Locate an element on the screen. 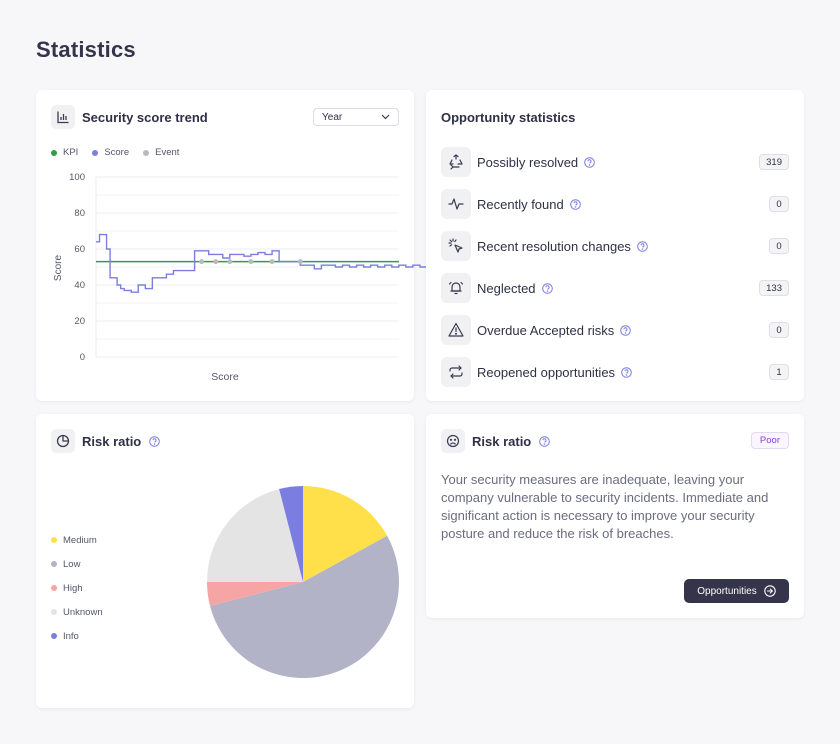 Image resolution: width=840 pixels, height=744 pixels. sad-face-icon is located at coordinates (453, 441).